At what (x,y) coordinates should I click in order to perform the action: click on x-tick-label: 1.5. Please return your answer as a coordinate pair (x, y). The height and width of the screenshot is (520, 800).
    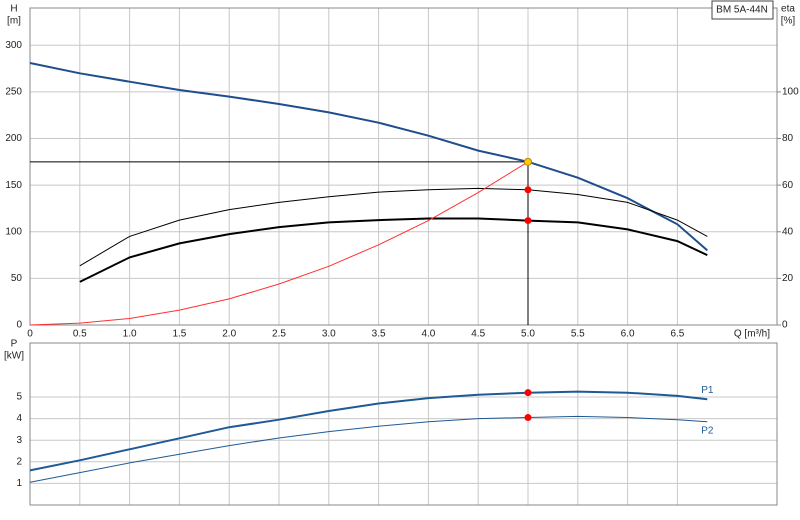
    Looking at the image, I should click on (179, 334).